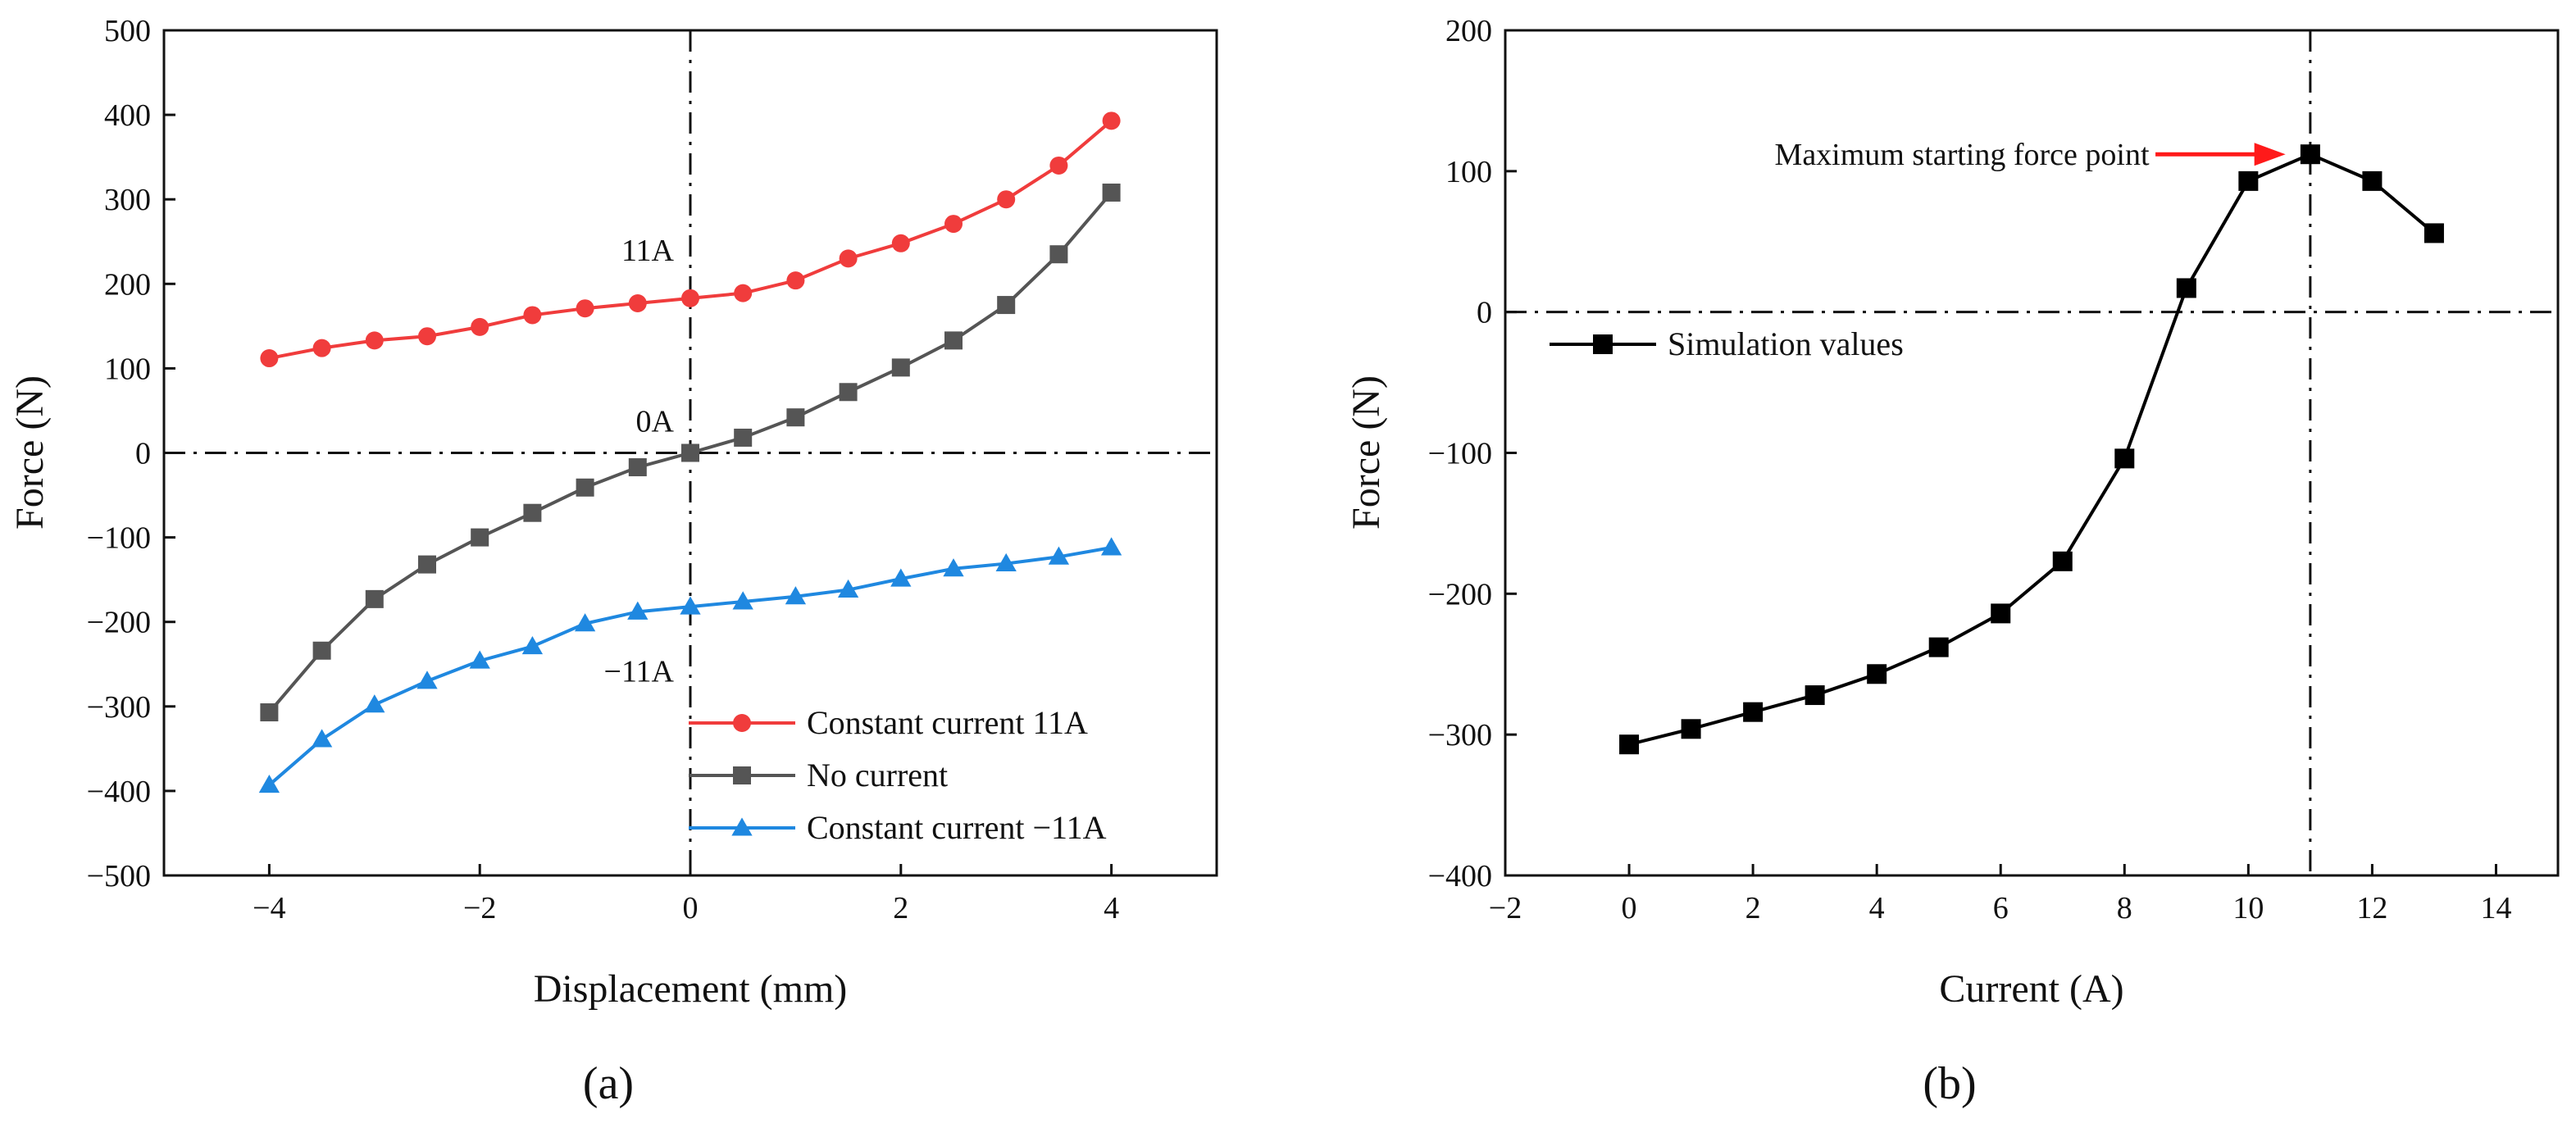  What do you see at coordinates (269, 908) in the screenshot?
I see `x-tick-label: −4` at bounding box center [269, 908].